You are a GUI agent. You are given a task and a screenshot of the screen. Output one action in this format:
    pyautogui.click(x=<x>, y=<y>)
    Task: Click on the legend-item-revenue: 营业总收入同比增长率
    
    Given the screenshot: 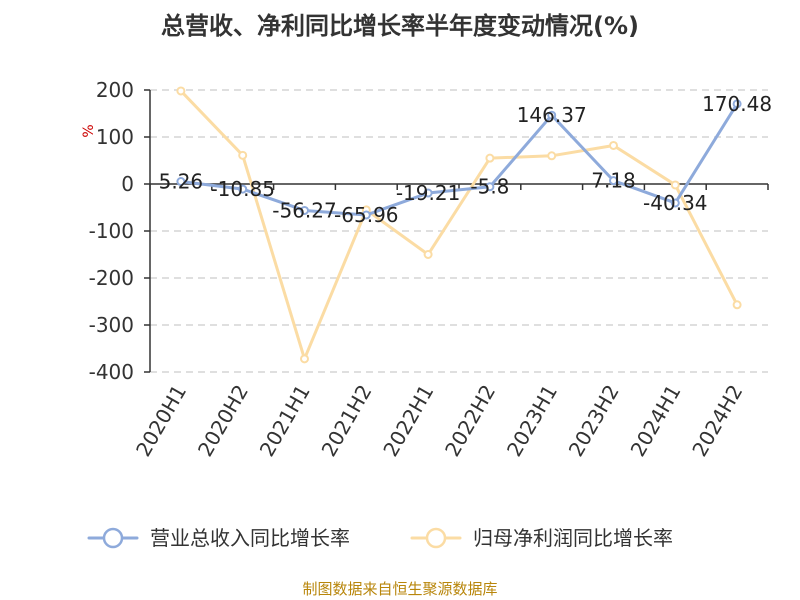 What is the action you would take?
    pyautogui.click(x=218, y=538)
    